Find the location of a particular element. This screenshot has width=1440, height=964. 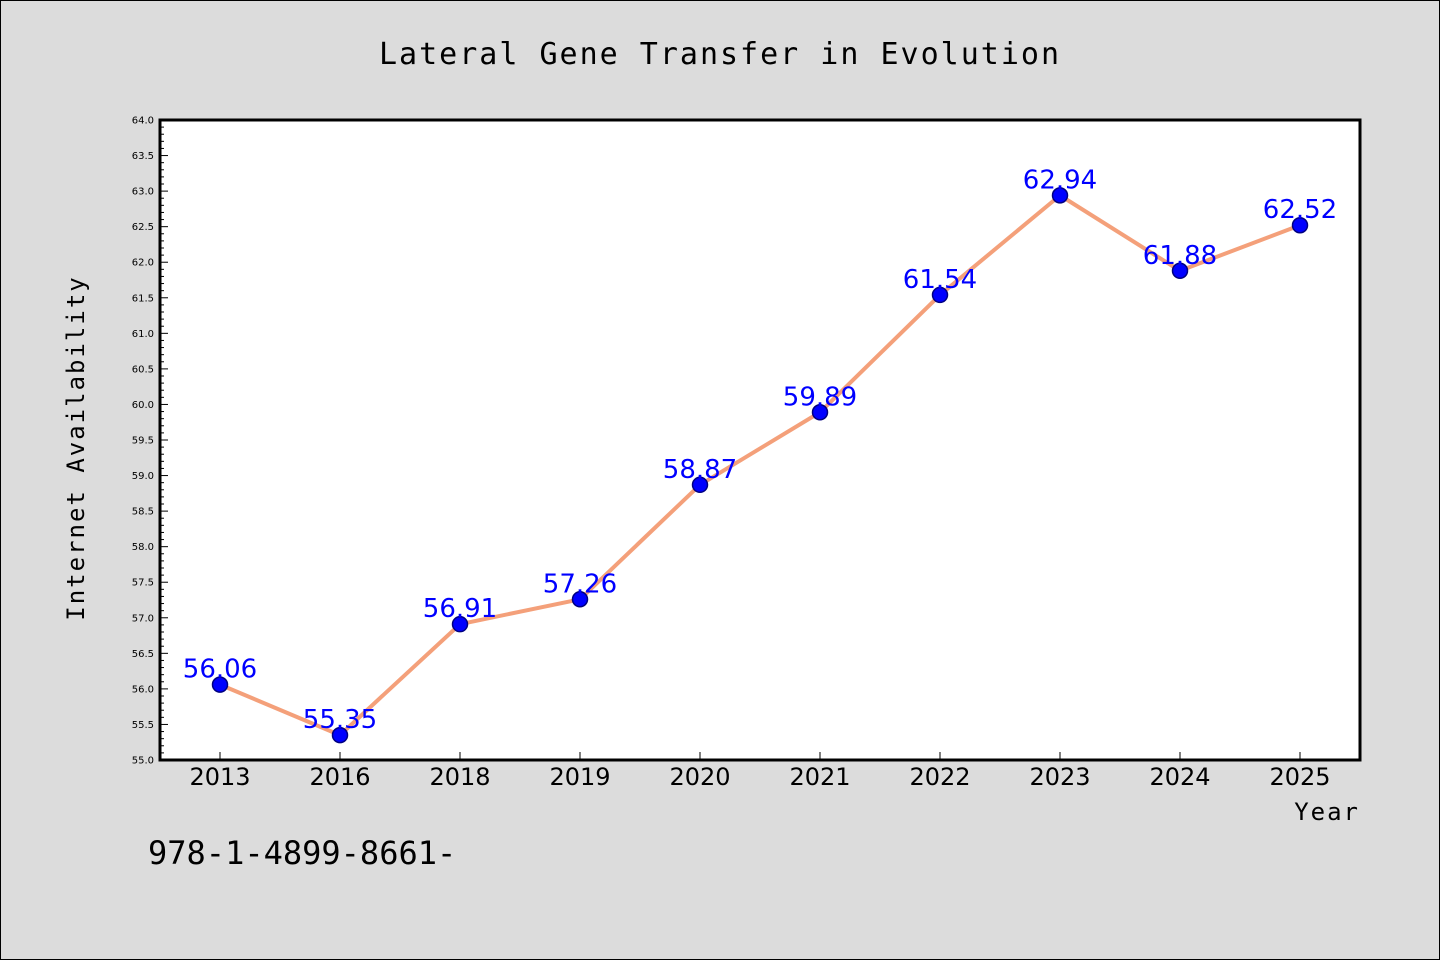

y-tick-label: 61.5 is located at coordinates (143, 298).